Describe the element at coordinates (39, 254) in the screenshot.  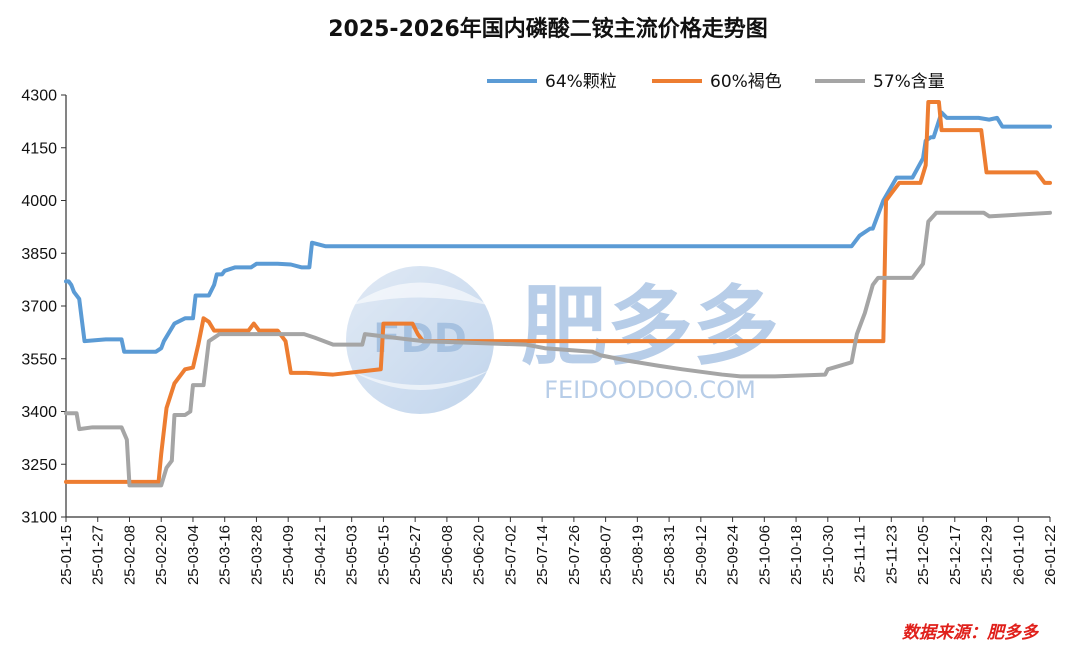
I see `y-tick-label: 3850` at that location.